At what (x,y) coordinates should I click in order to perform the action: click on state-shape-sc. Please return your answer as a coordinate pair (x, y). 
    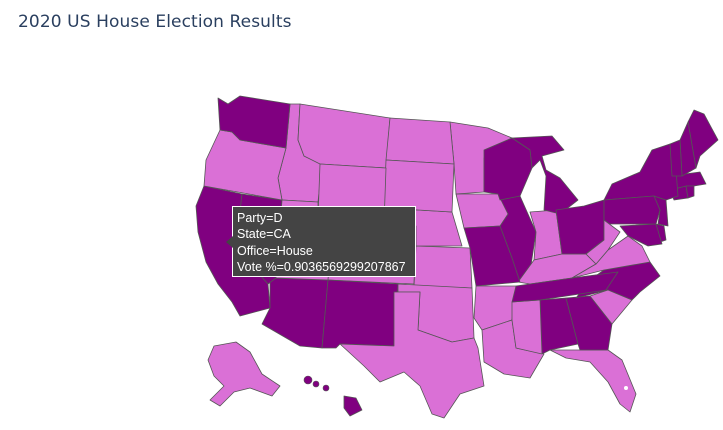
    Looking at the image, I should click on (611, 307).